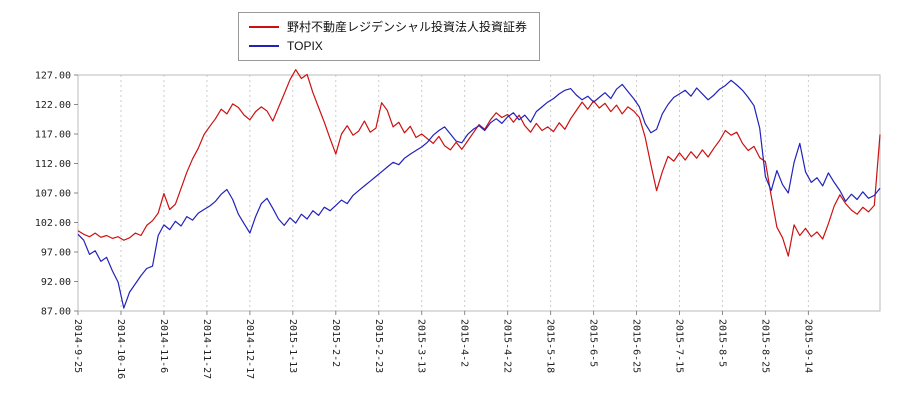  What do you see at coordinates (56, 312) in the screenshot?
I see `y-tick-label: 87.00` at bounding box center [56, 312].